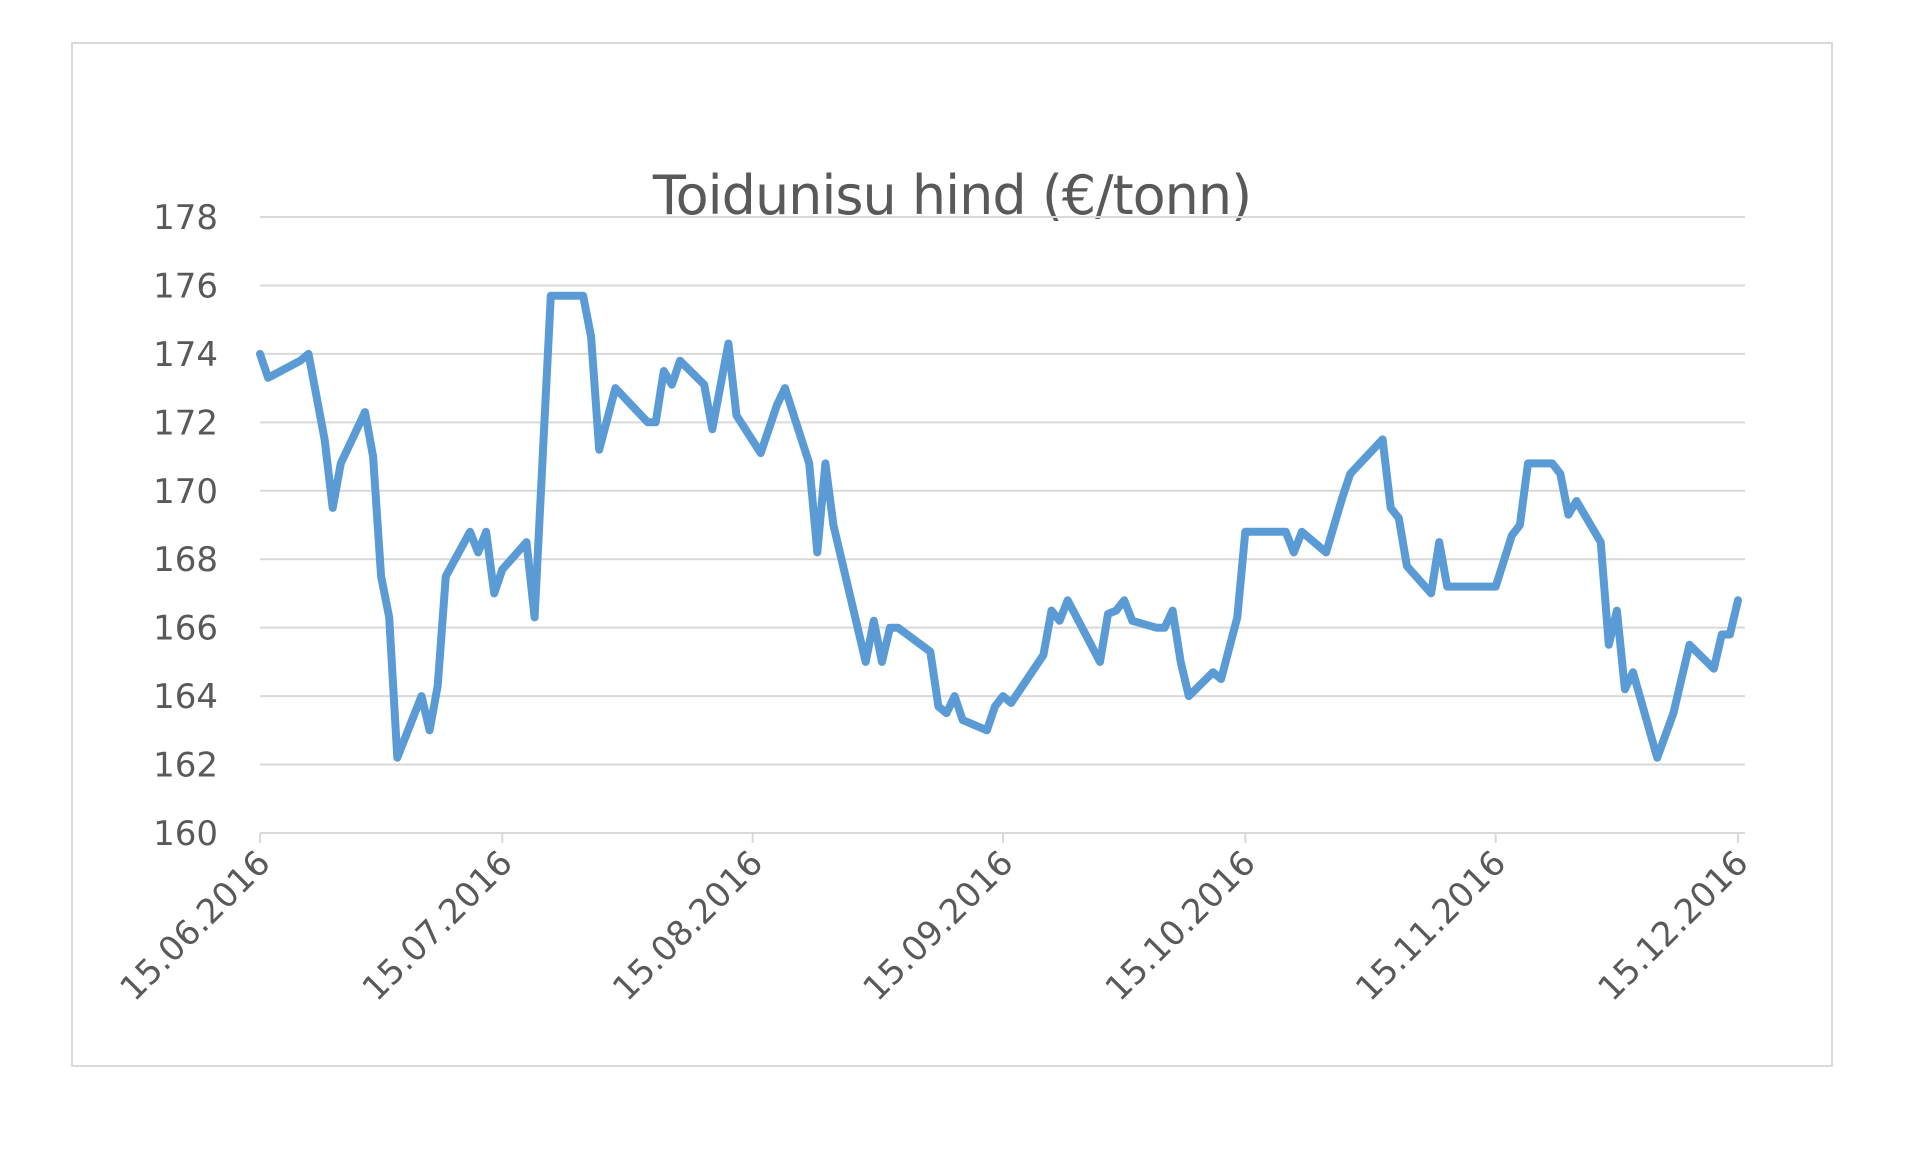  Describe the element at coordinates (185, 355) in the screenshot. I see `y-tick-label: 174` at that location.